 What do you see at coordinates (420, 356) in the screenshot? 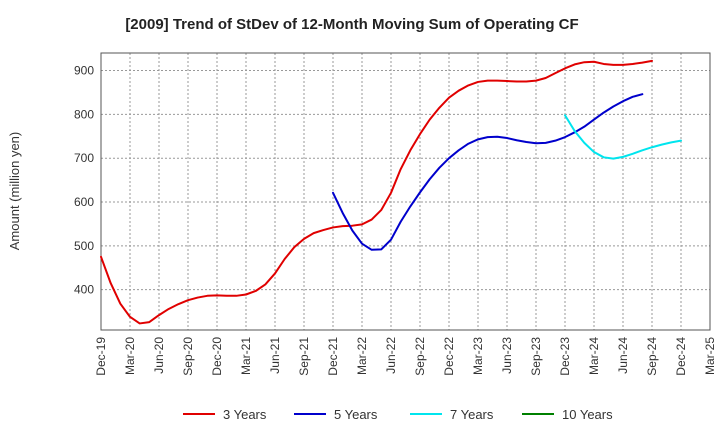
I see `x-tick-label: Sep-22` at bounding box center [420, 356].